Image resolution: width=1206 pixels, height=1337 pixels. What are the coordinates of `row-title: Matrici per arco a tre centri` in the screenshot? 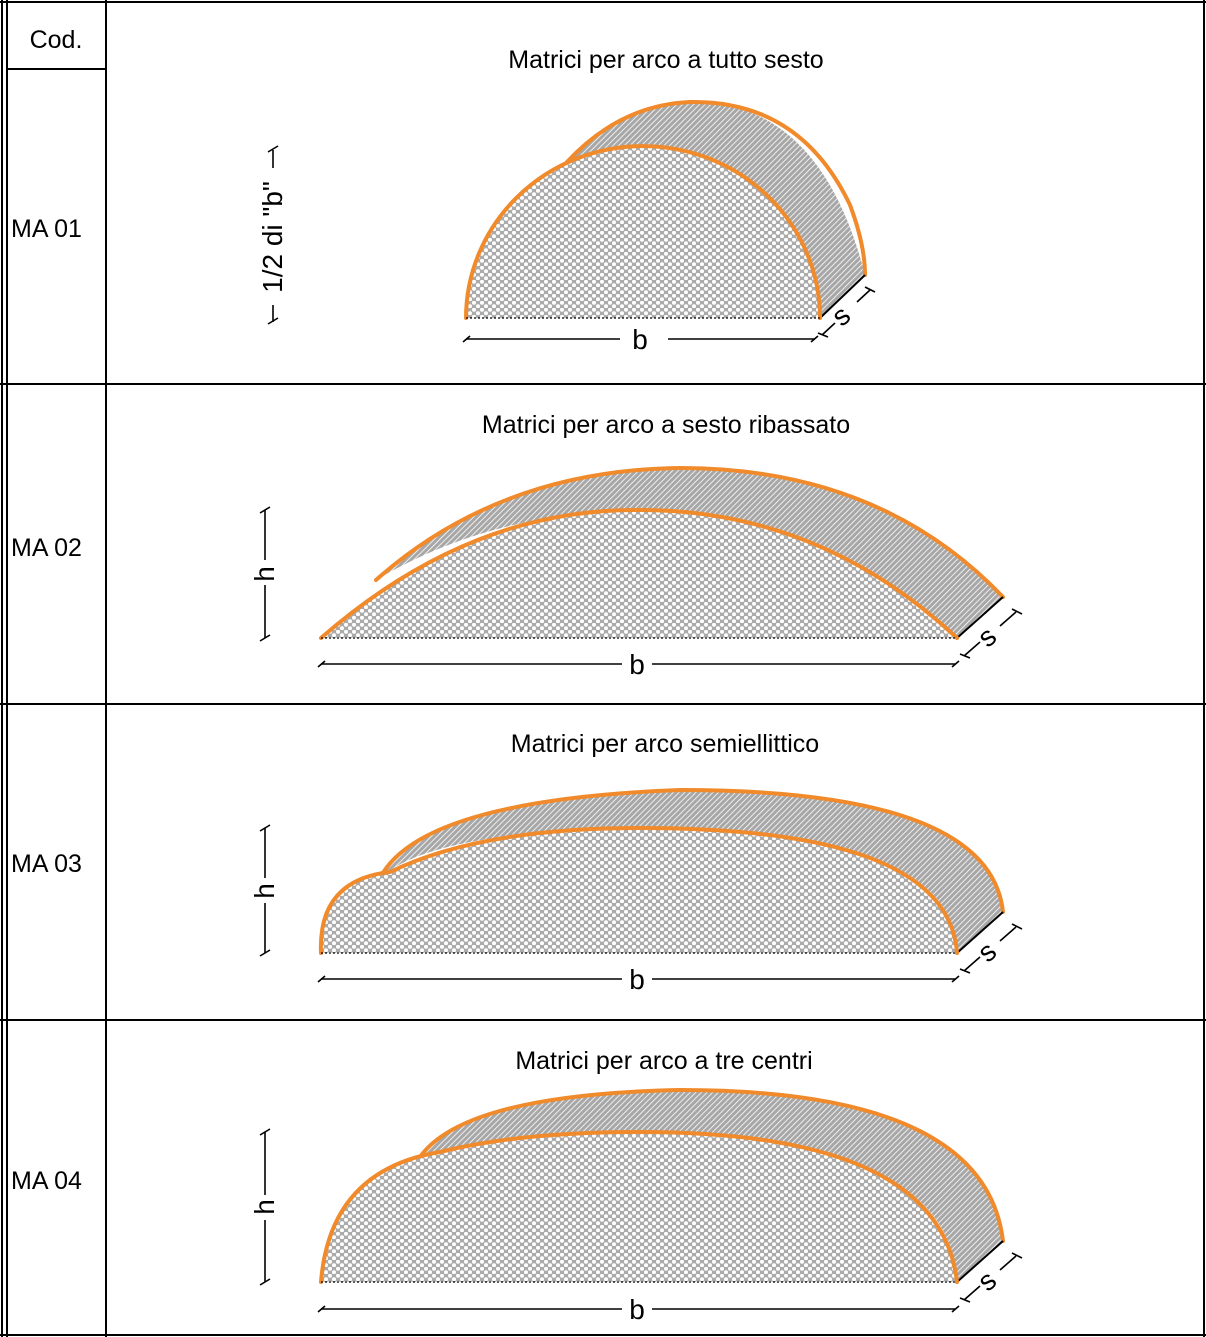 It's located at (663, 1061).